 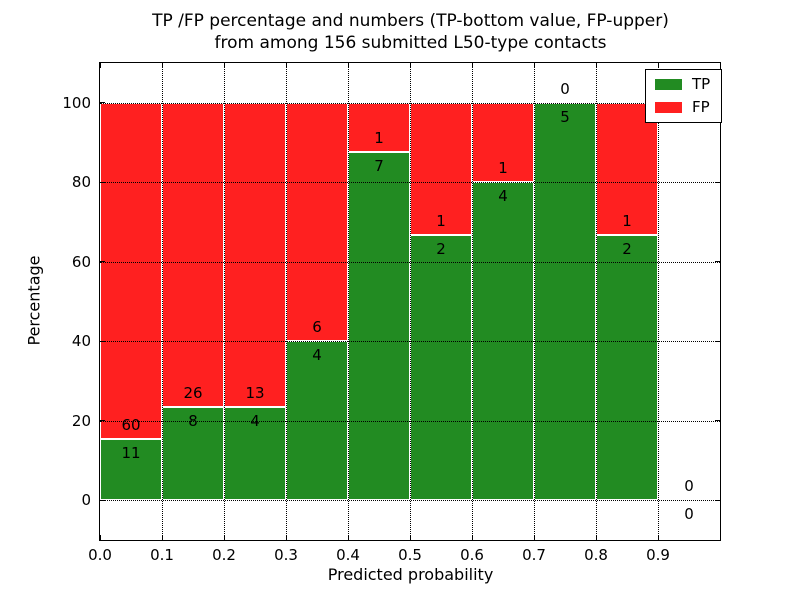 I want to click on x-tick-label: 0.6, so click(x=472, y=555).